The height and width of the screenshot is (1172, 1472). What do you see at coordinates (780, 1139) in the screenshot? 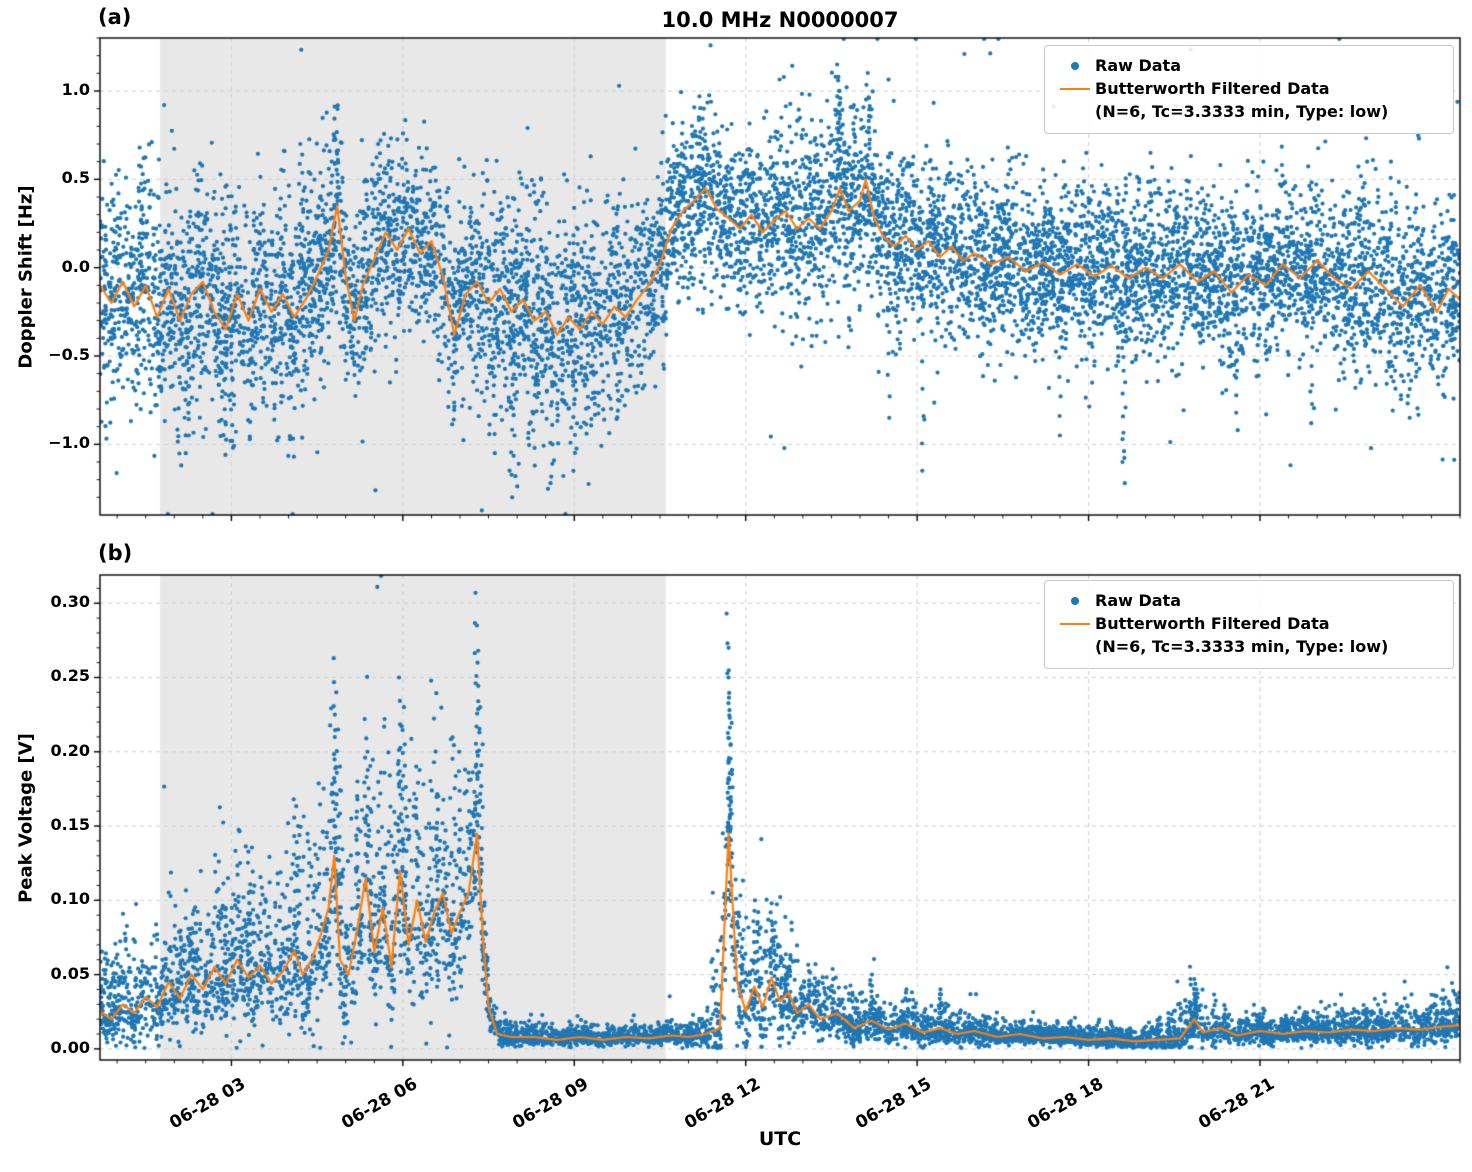
I see `x-axis-label: UTC` at bounding box center [780, 1139].